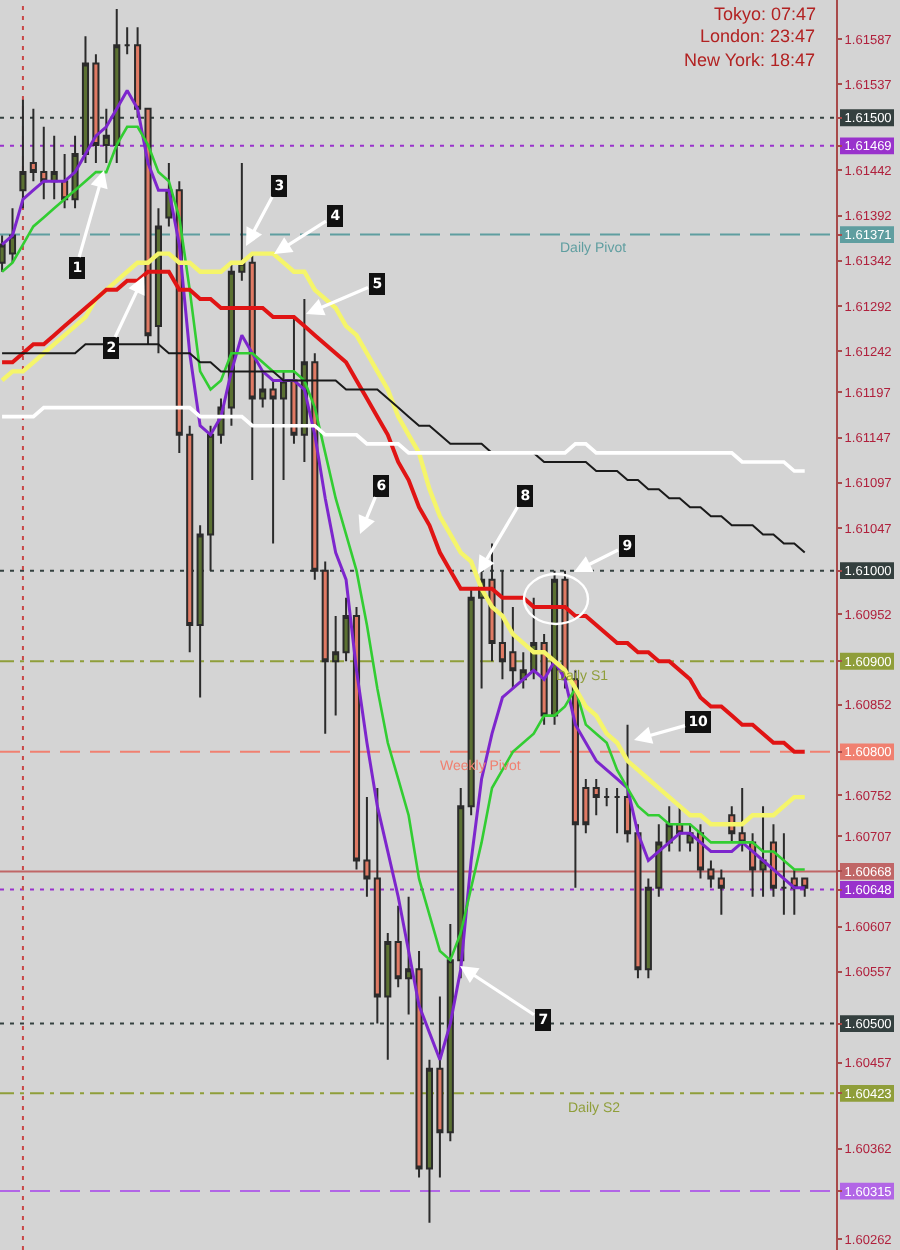 The height and width of the screenshot is (1250, 900). Describe the element at coordinates (750, 60) in the screenshot. I see `annotation: New York: 18:47` at that location.